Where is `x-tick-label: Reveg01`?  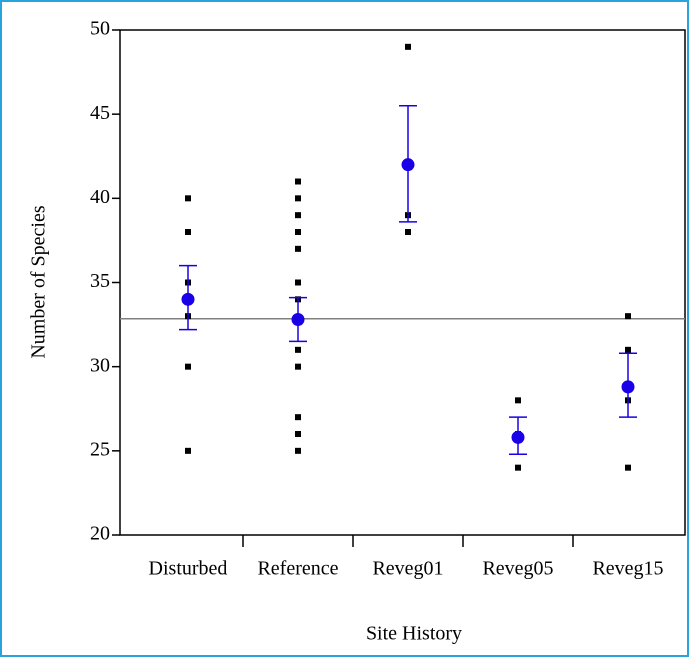
x-tick-label: Reveg01 is located at coordinates (407, 569).